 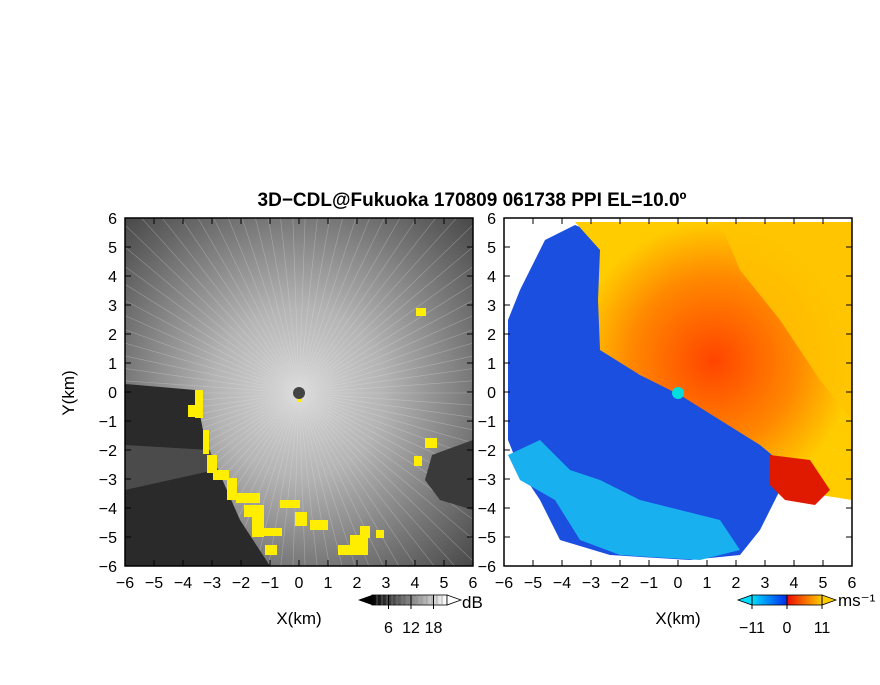 What do you see at coordinates (108, 509) in the screenshot?
I see `y-tick-label: −4` at bounding box center [108, 509].